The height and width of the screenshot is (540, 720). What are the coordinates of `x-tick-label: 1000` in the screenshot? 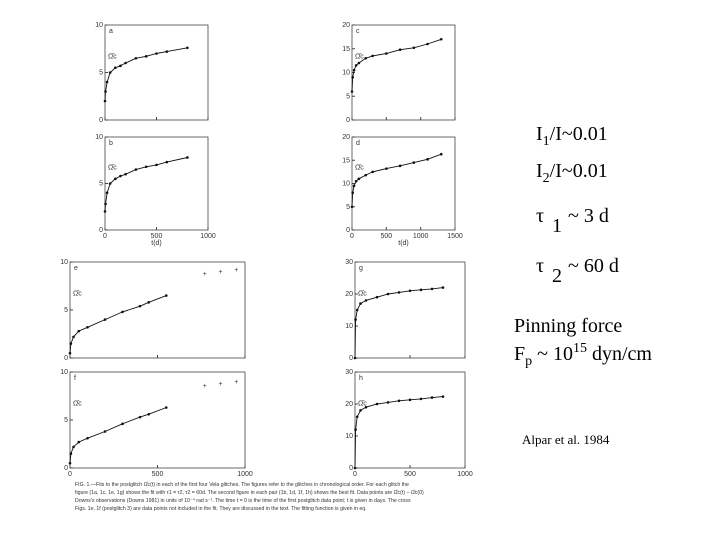 It's located at (208, 236).